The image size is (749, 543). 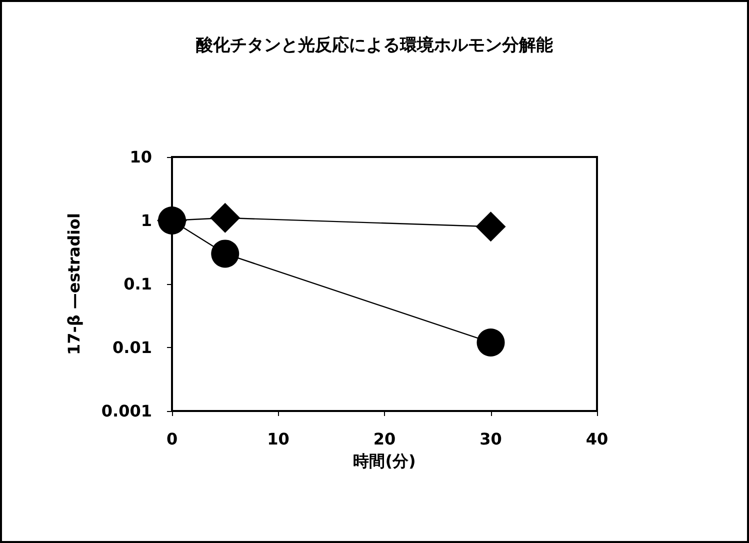 I want to click on y-tick-label: 1, so click(x=146, y=220).